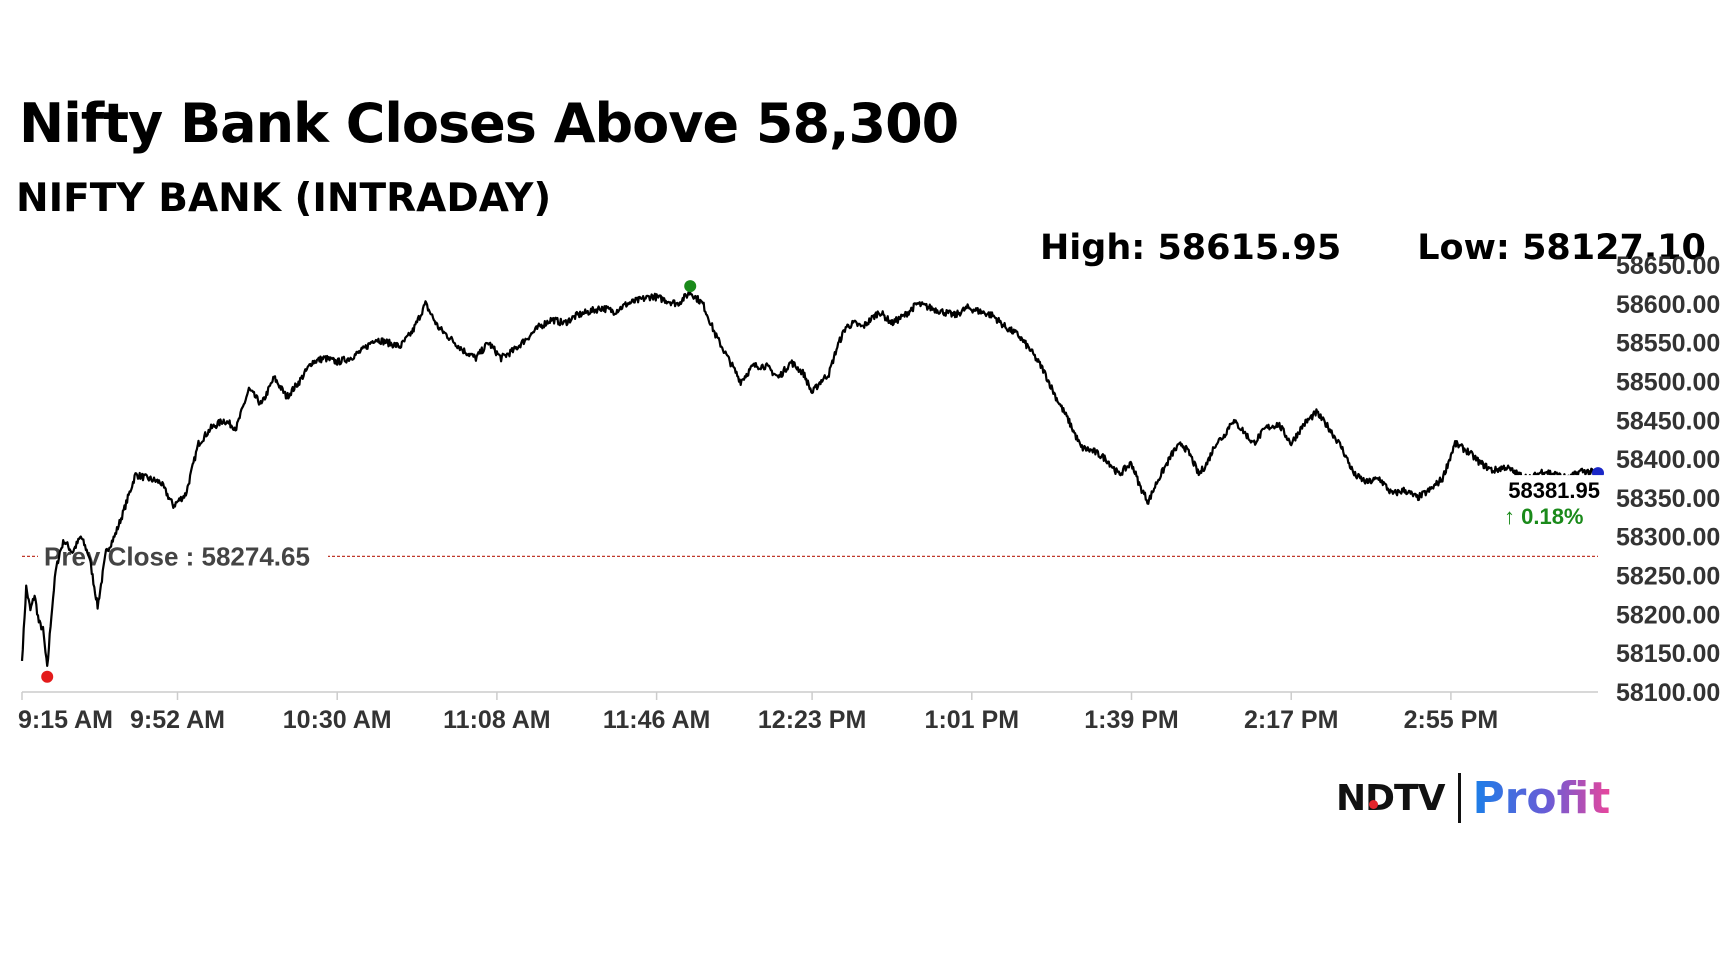 This screenshot has height=972, width=1728. Describe the element at coordinates (1191, 248) in the screenshot. I see `day-high-label: High: 58615.95` at that location.